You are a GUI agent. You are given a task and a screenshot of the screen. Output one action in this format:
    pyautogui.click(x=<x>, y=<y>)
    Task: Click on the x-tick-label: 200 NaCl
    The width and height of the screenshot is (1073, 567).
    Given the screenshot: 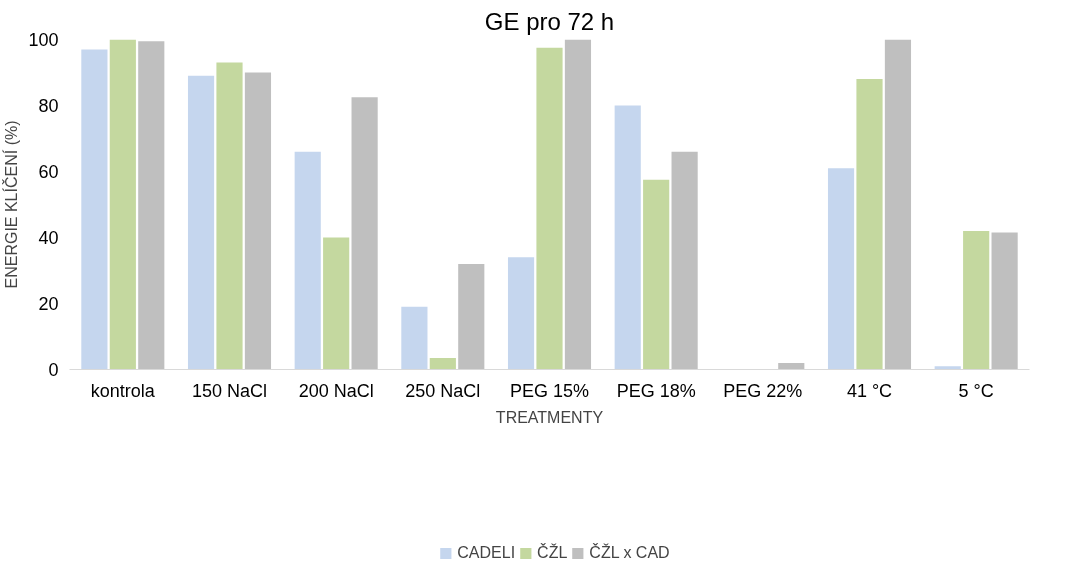 What is the action you would take?
    pyautogui.click(x=336, y=390)
    